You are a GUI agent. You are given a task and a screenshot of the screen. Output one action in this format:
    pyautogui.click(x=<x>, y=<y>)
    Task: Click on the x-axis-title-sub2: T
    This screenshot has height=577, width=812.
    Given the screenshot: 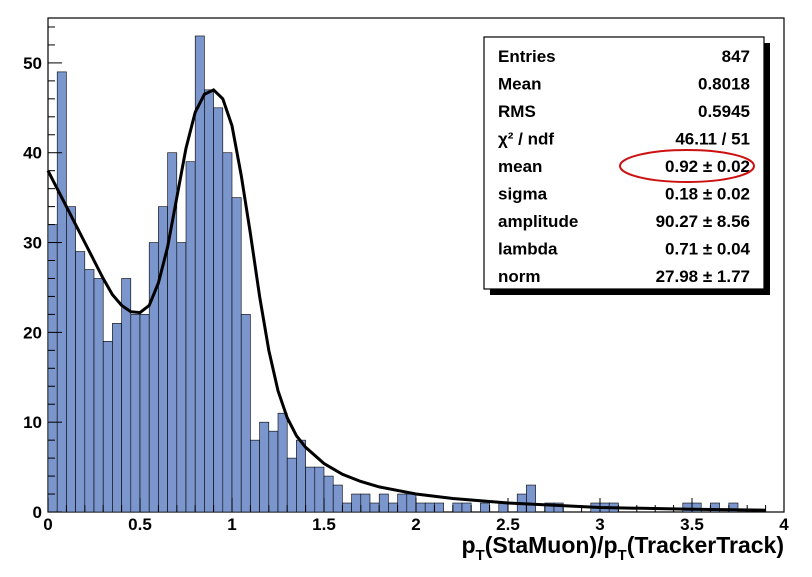 What is the action you would take?
    pyautogui.click(x=622, y=555)
    